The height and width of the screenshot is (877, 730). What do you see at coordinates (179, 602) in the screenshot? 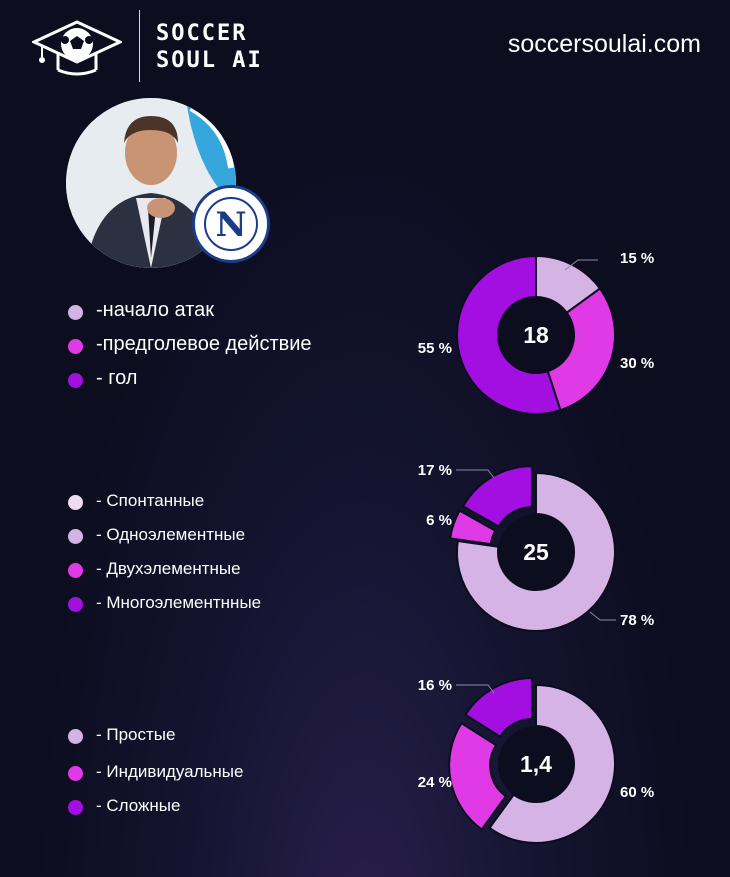
I see `legend-label: - Многоэлементнные` at bounding box center [179, 602].